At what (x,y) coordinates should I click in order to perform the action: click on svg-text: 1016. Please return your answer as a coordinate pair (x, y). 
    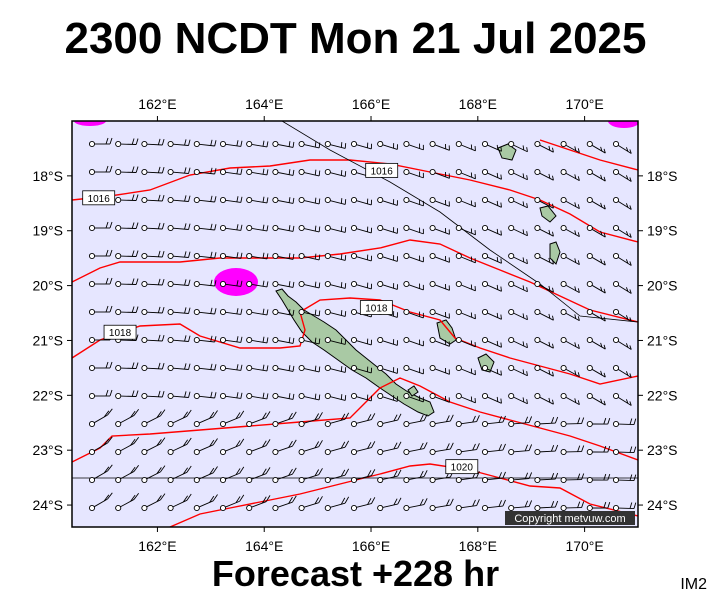
    Looking at the image, I should click on (99, 199).